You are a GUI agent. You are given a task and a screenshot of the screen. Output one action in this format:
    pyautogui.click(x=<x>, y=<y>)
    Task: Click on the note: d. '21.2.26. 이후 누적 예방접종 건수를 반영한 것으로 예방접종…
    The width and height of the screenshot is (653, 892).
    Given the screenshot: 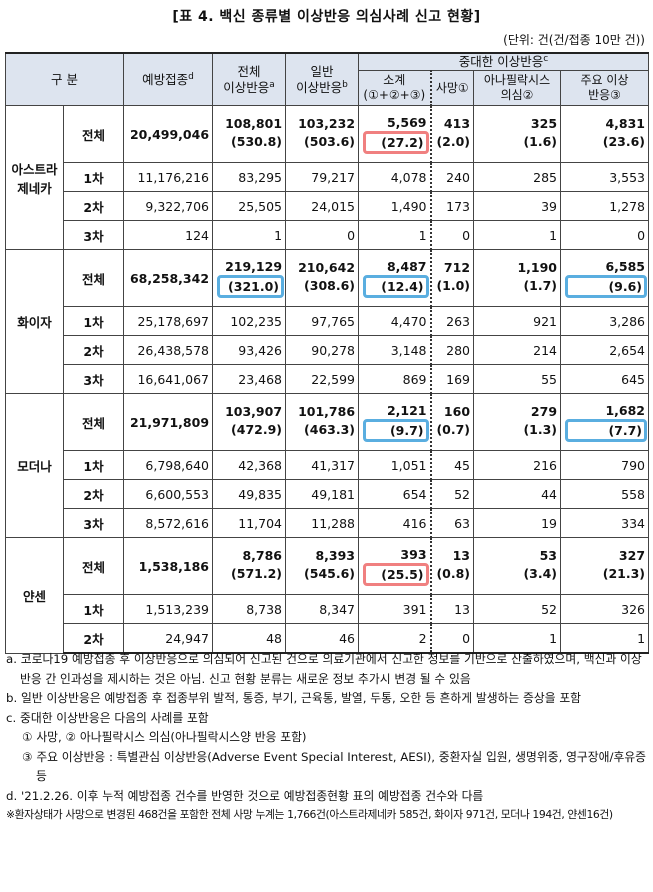 What is the action you would take?
    pyautogui.click(x=327, y=797)
    